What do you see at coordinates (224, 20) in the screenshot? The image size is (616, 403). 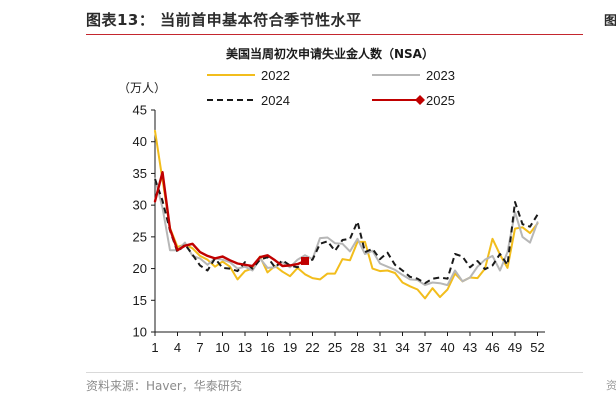 I see `figure-label: 图表13： 当前首申基本符合季节性水平` at bounding box center [224, 20].